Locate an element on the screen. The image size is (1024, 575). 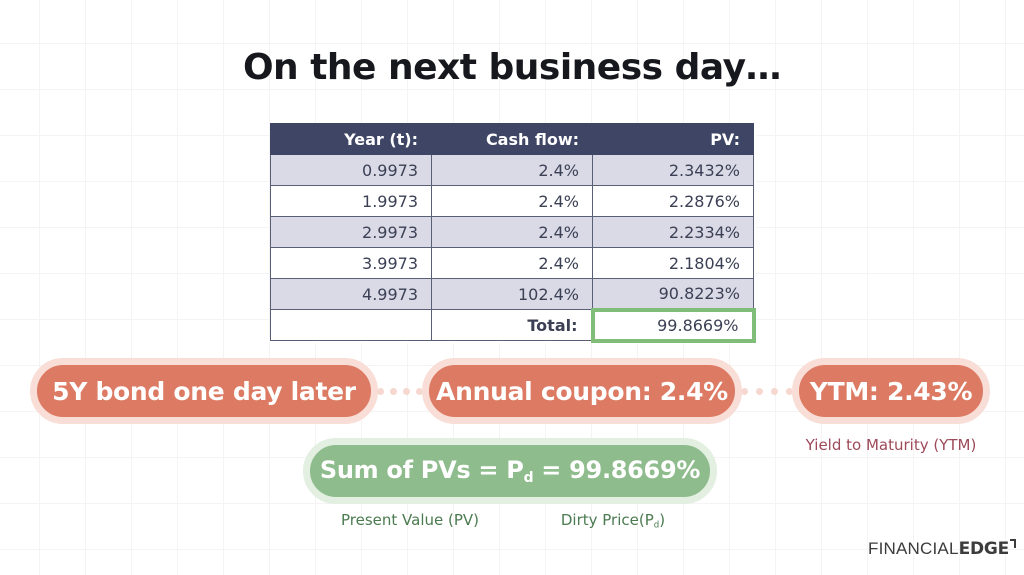
financial-edge-logo: FINANCIAL EDGE is located at coordinates (942, 549).